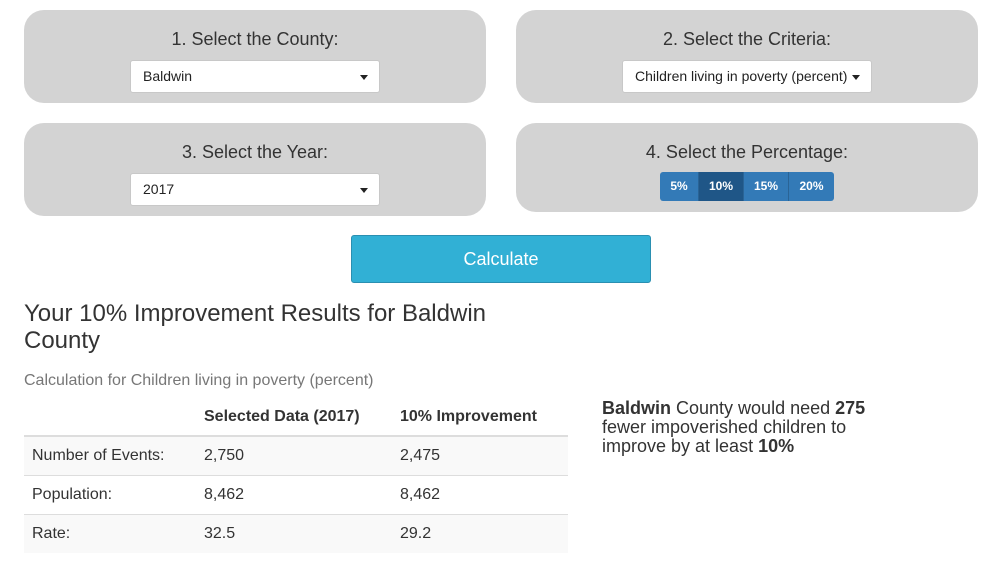  Describe the element at coordinates (480, 455) in the screenshot. I see `row-improved-value: 2,475` at that location.